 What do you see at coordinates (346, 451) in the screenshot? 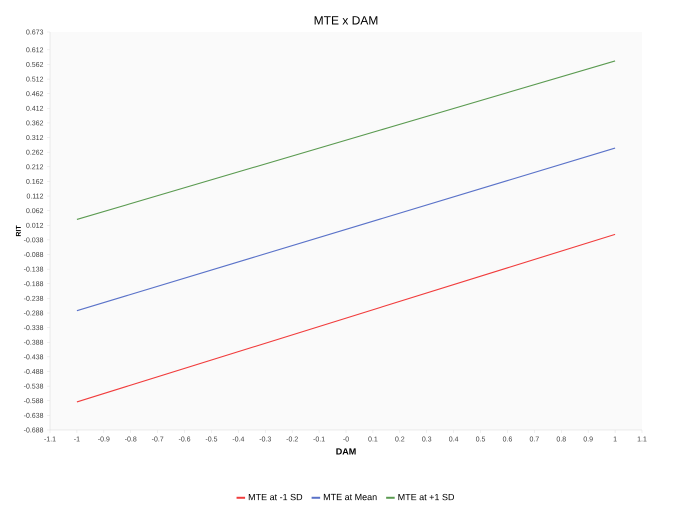
I see `x-axis-title: DAM` at bounding box center [346, 451].